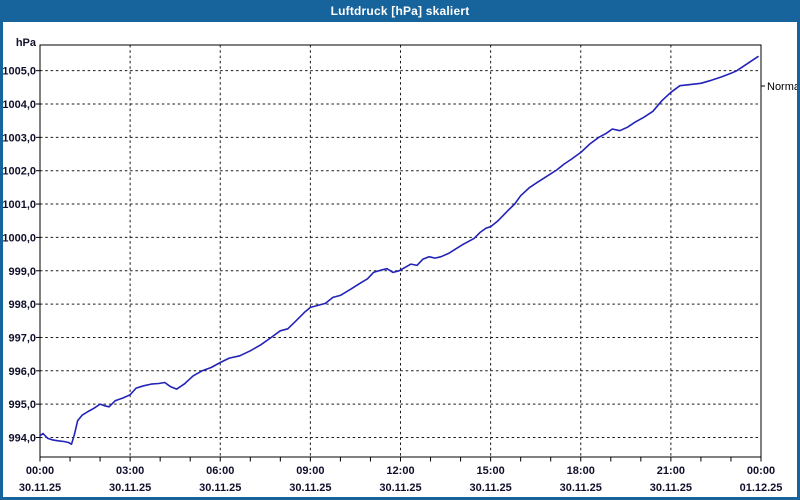 The height and width of the screenshot is (500, 800). What do you see at coordinates (22, 338) in the screenshot?
I see `y-tick-label: 997,0` at bounding box center [22, 338].